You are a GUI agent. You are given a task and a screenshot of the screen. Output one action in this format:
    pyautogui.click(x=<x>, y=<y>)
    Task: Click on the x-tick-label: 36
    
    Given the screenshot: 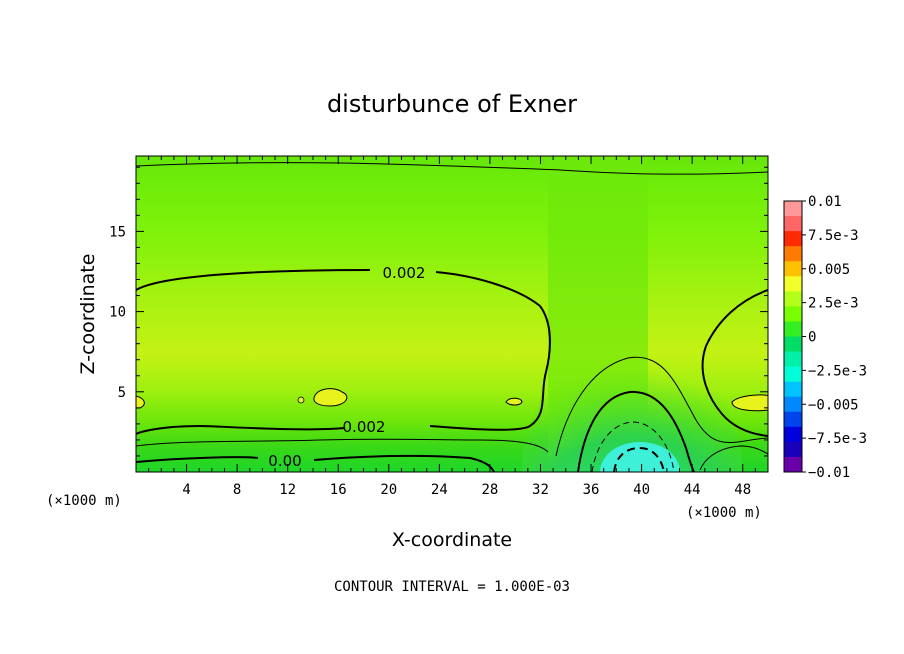 What is the action you would take?
    pyautogui.click(x=591, y=490)
    